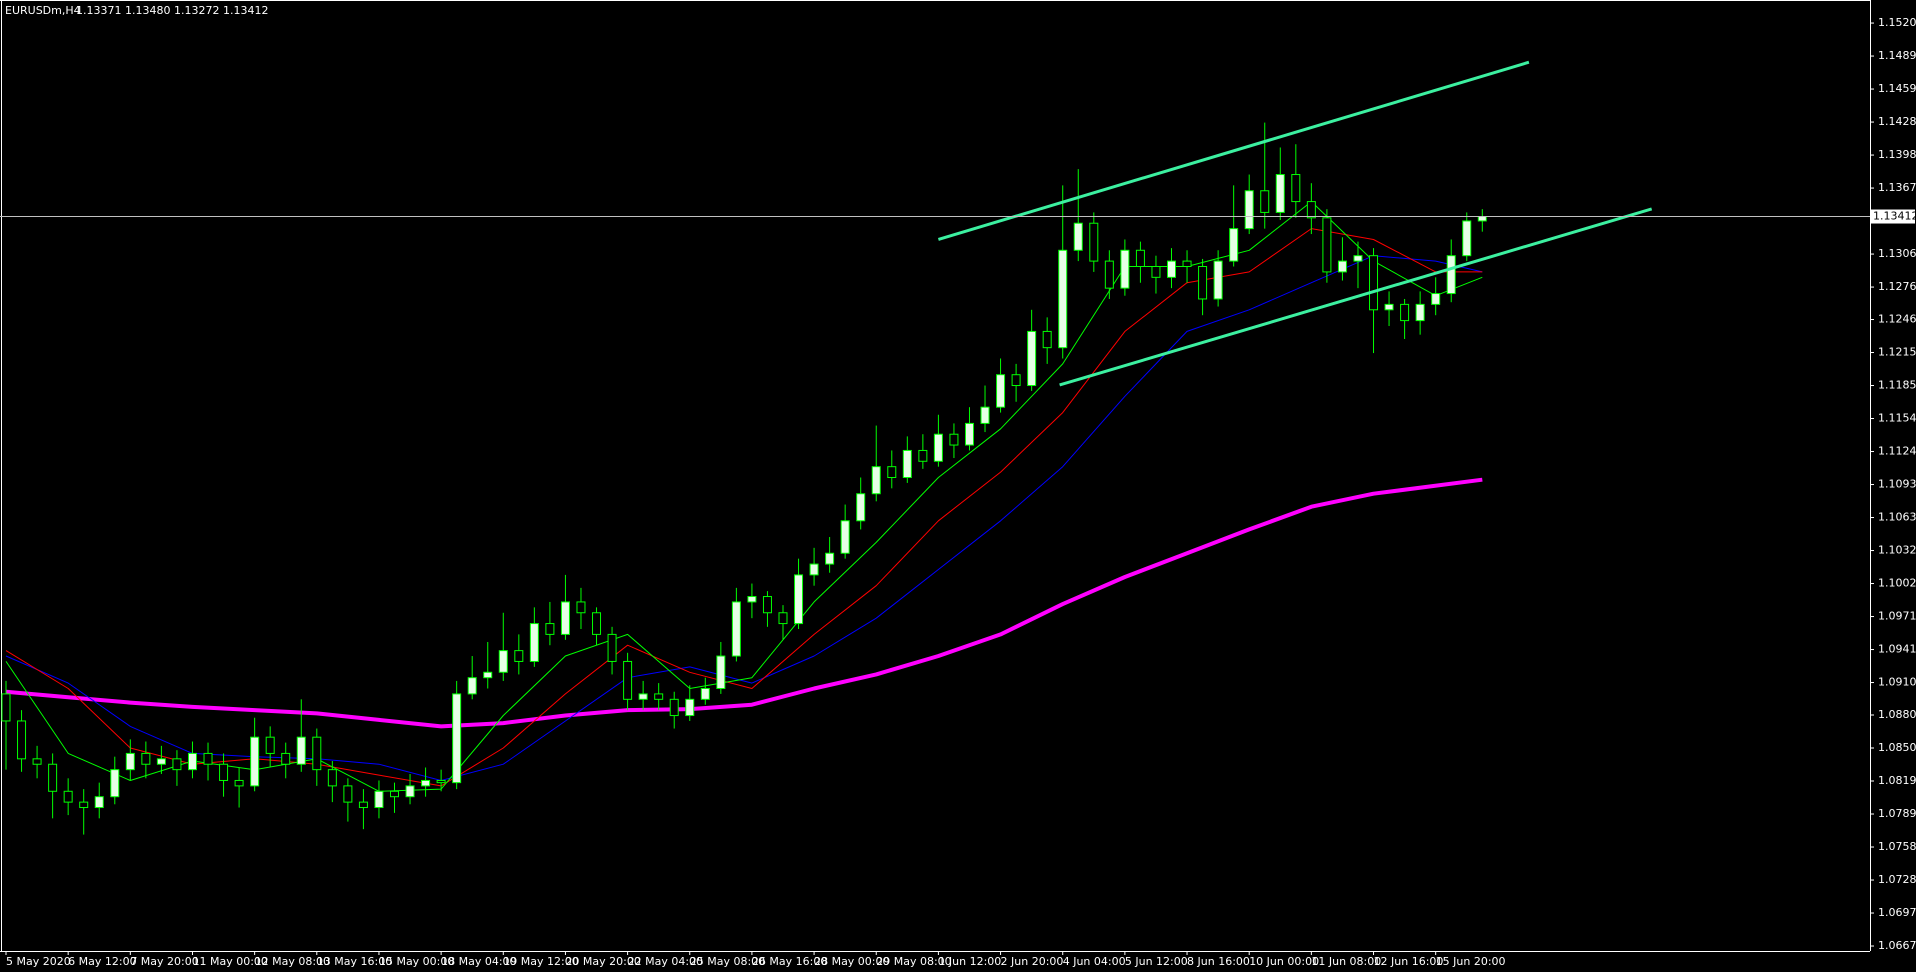 This screenshot has height=972, width=1916. Describe the element at coordinates (164, 961) in the screenshot. I see `x-tick-label: 7 May 20:00` at that location.